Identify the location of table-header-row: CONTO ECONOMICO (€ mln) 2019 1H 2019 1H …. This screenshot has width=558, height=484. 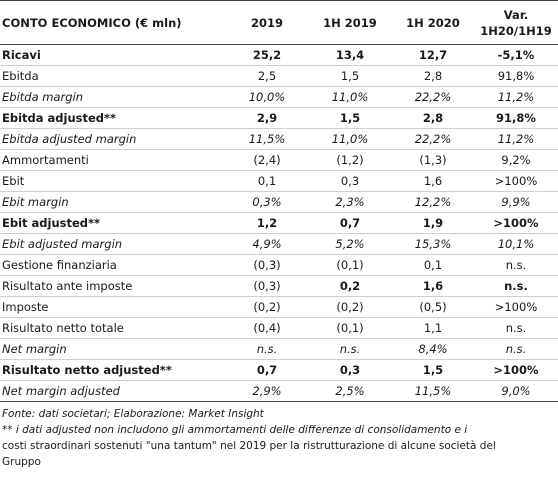
(279, 22).